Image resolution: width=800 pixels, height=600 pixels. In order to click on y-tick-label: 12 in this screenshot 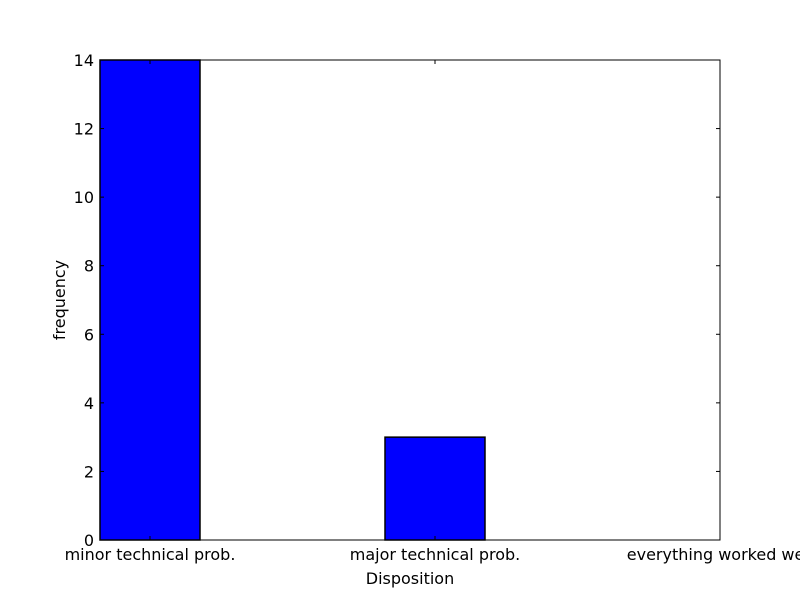, I will do `click(84, 129)`.